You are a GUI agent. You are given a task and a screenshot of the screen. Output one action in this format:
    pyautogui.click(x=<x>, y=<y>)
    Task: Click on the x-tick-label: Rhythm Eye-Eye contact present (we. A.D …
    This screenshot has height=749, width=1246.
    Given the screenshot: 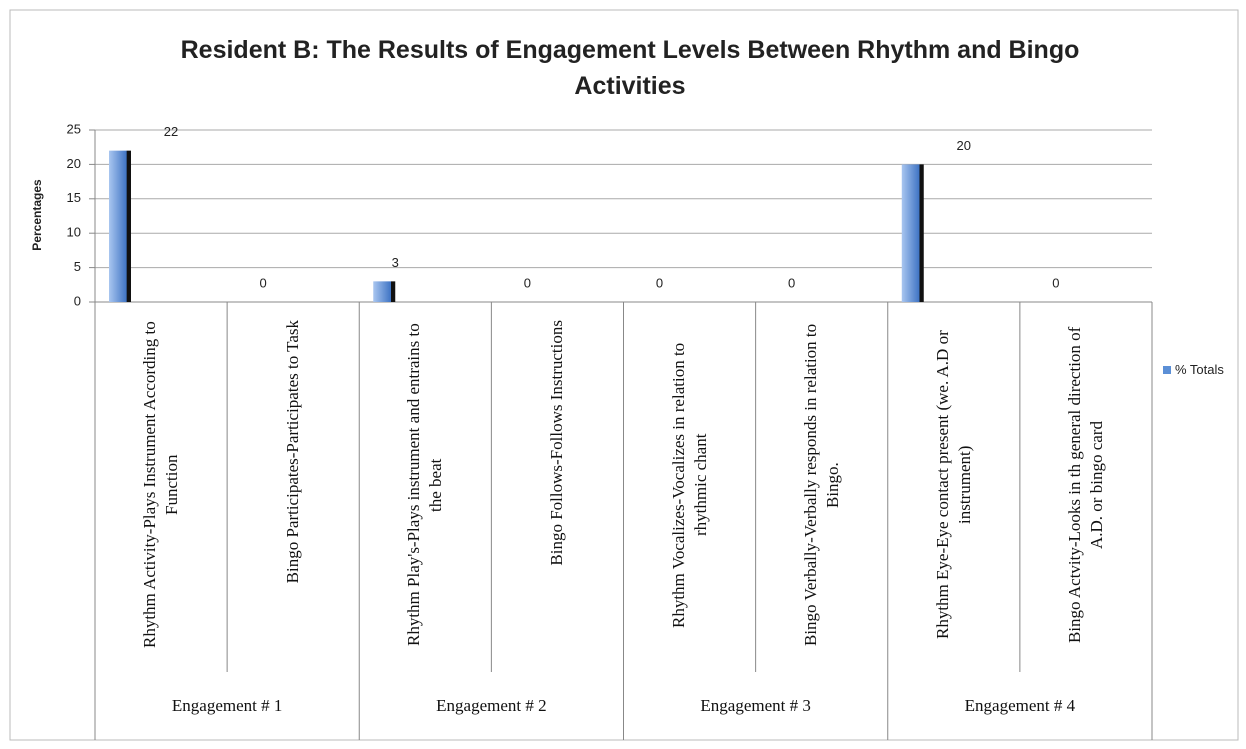 What is the action you would take?
    pyautogui.click(x=953, y=485)
    